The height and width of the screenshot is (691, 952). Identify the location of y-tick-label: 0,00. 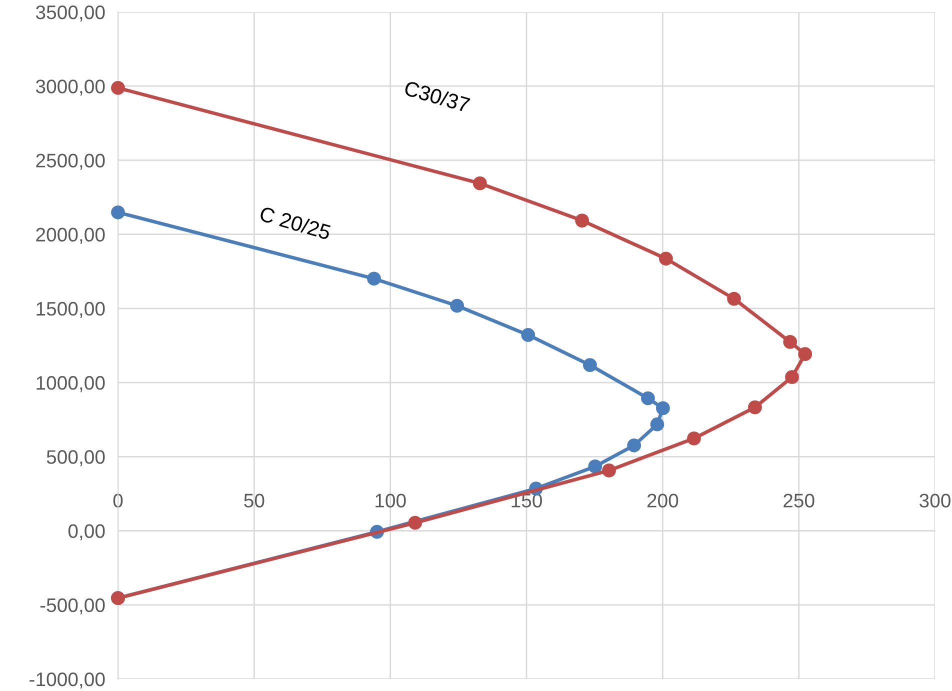
(86, 532).